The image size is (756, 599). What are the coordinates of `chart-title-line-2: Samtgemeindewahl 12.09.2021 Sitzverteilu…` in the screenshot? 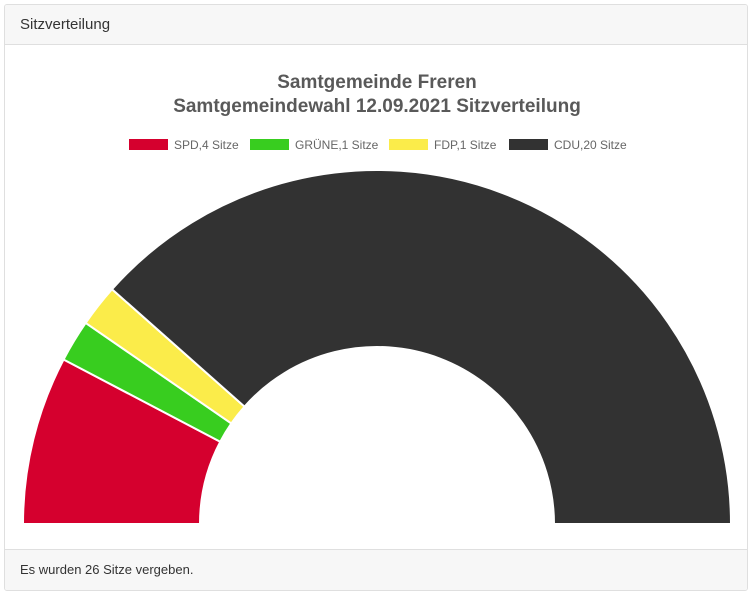 It's located at (377, 106).